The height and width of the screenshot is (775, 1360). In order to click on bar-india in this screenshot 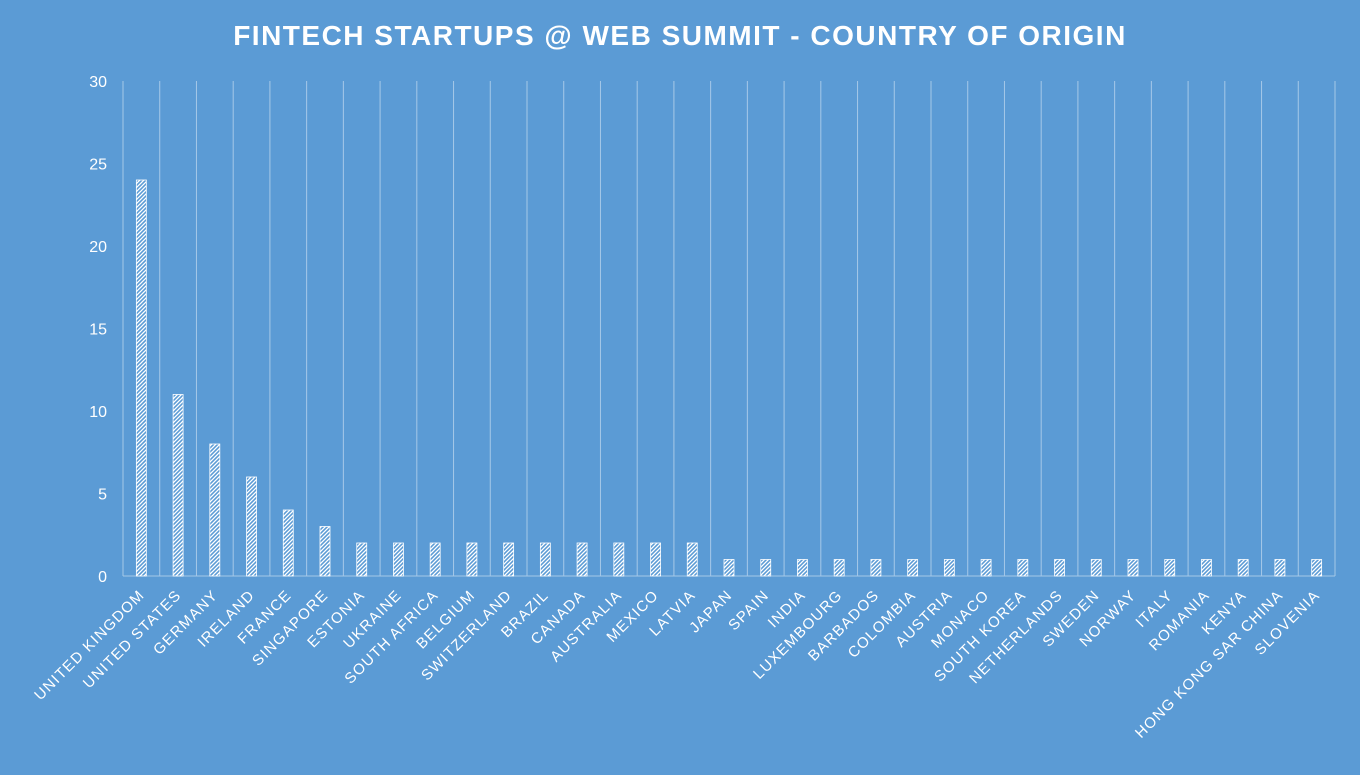, I will do `click(802, 568)`.